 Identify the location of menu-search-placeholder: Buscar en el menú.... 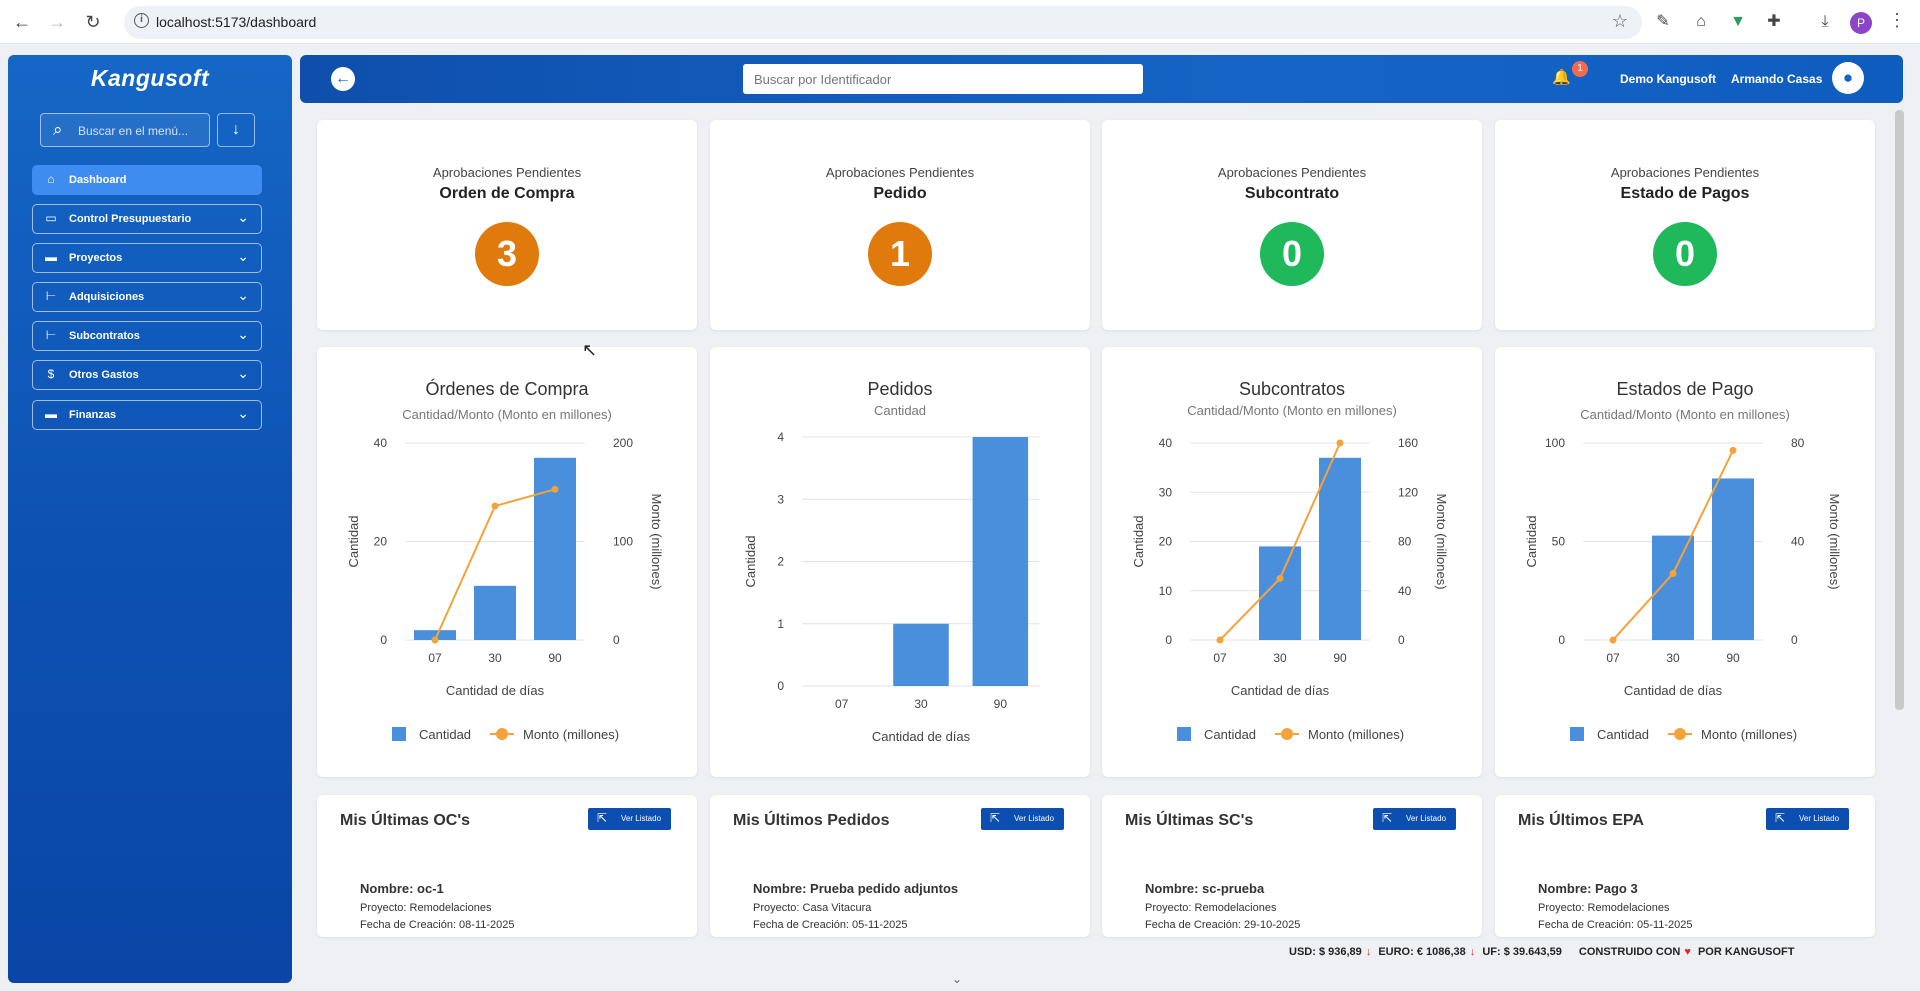
(133, 131).